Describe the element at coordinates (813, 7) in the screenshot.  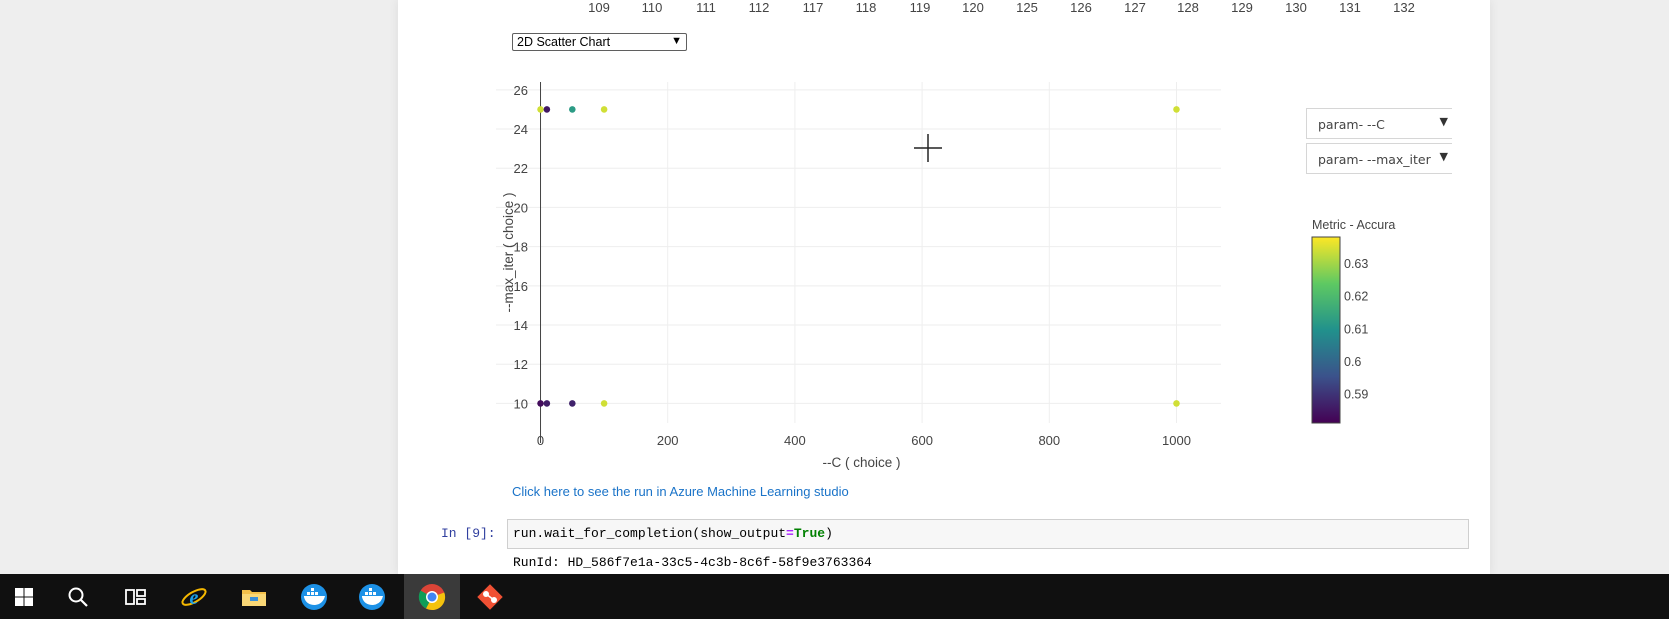
I see `top-axis-tick: 117` at that location.